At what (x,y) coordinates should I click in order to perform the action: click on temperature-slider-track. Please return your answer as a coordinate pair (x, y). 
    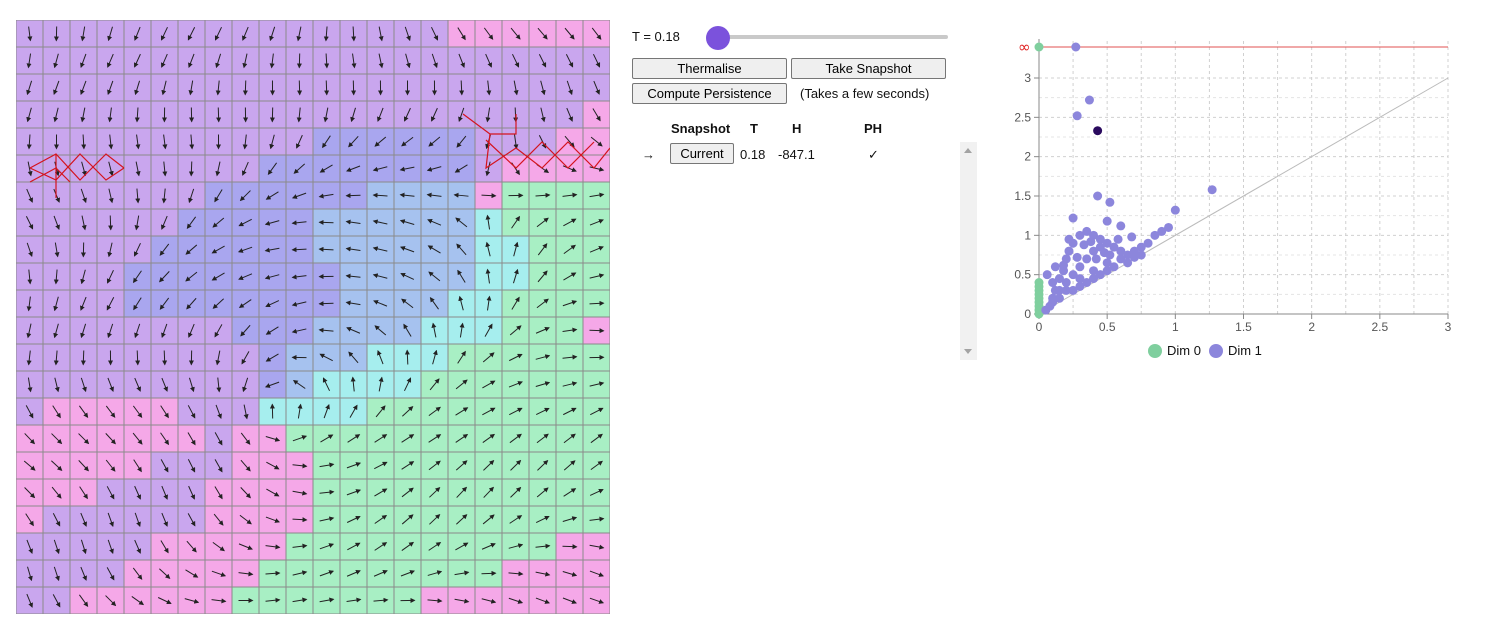
    Looking at the image, I should click on (827, 37).